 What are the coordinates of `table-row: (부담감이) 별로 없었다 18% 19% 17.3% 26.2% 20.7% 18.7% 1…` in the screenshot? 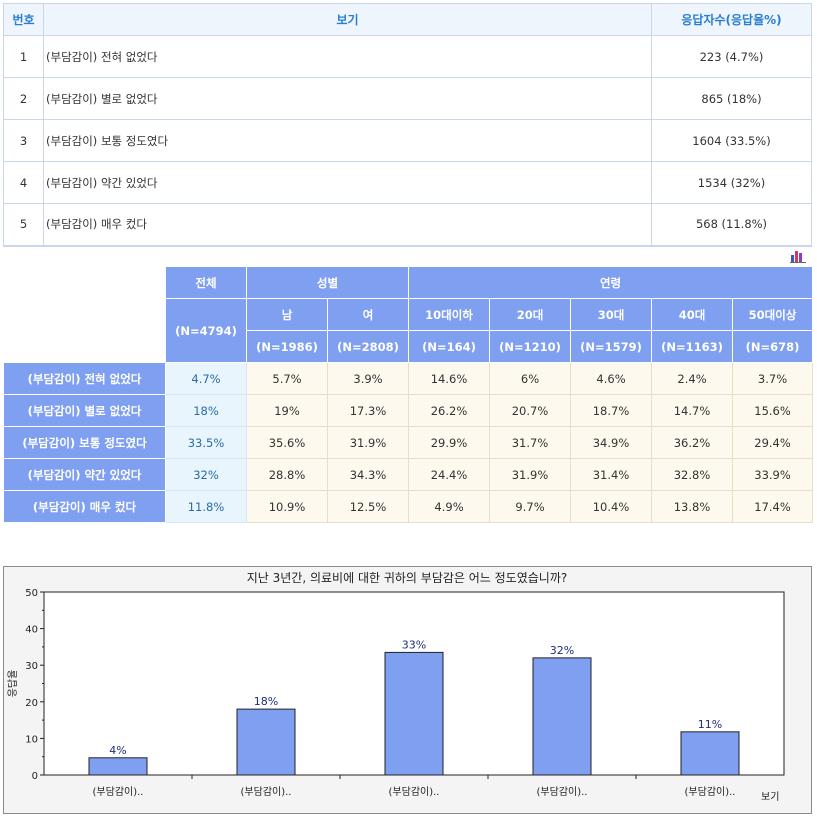 It's located at (408, 410).